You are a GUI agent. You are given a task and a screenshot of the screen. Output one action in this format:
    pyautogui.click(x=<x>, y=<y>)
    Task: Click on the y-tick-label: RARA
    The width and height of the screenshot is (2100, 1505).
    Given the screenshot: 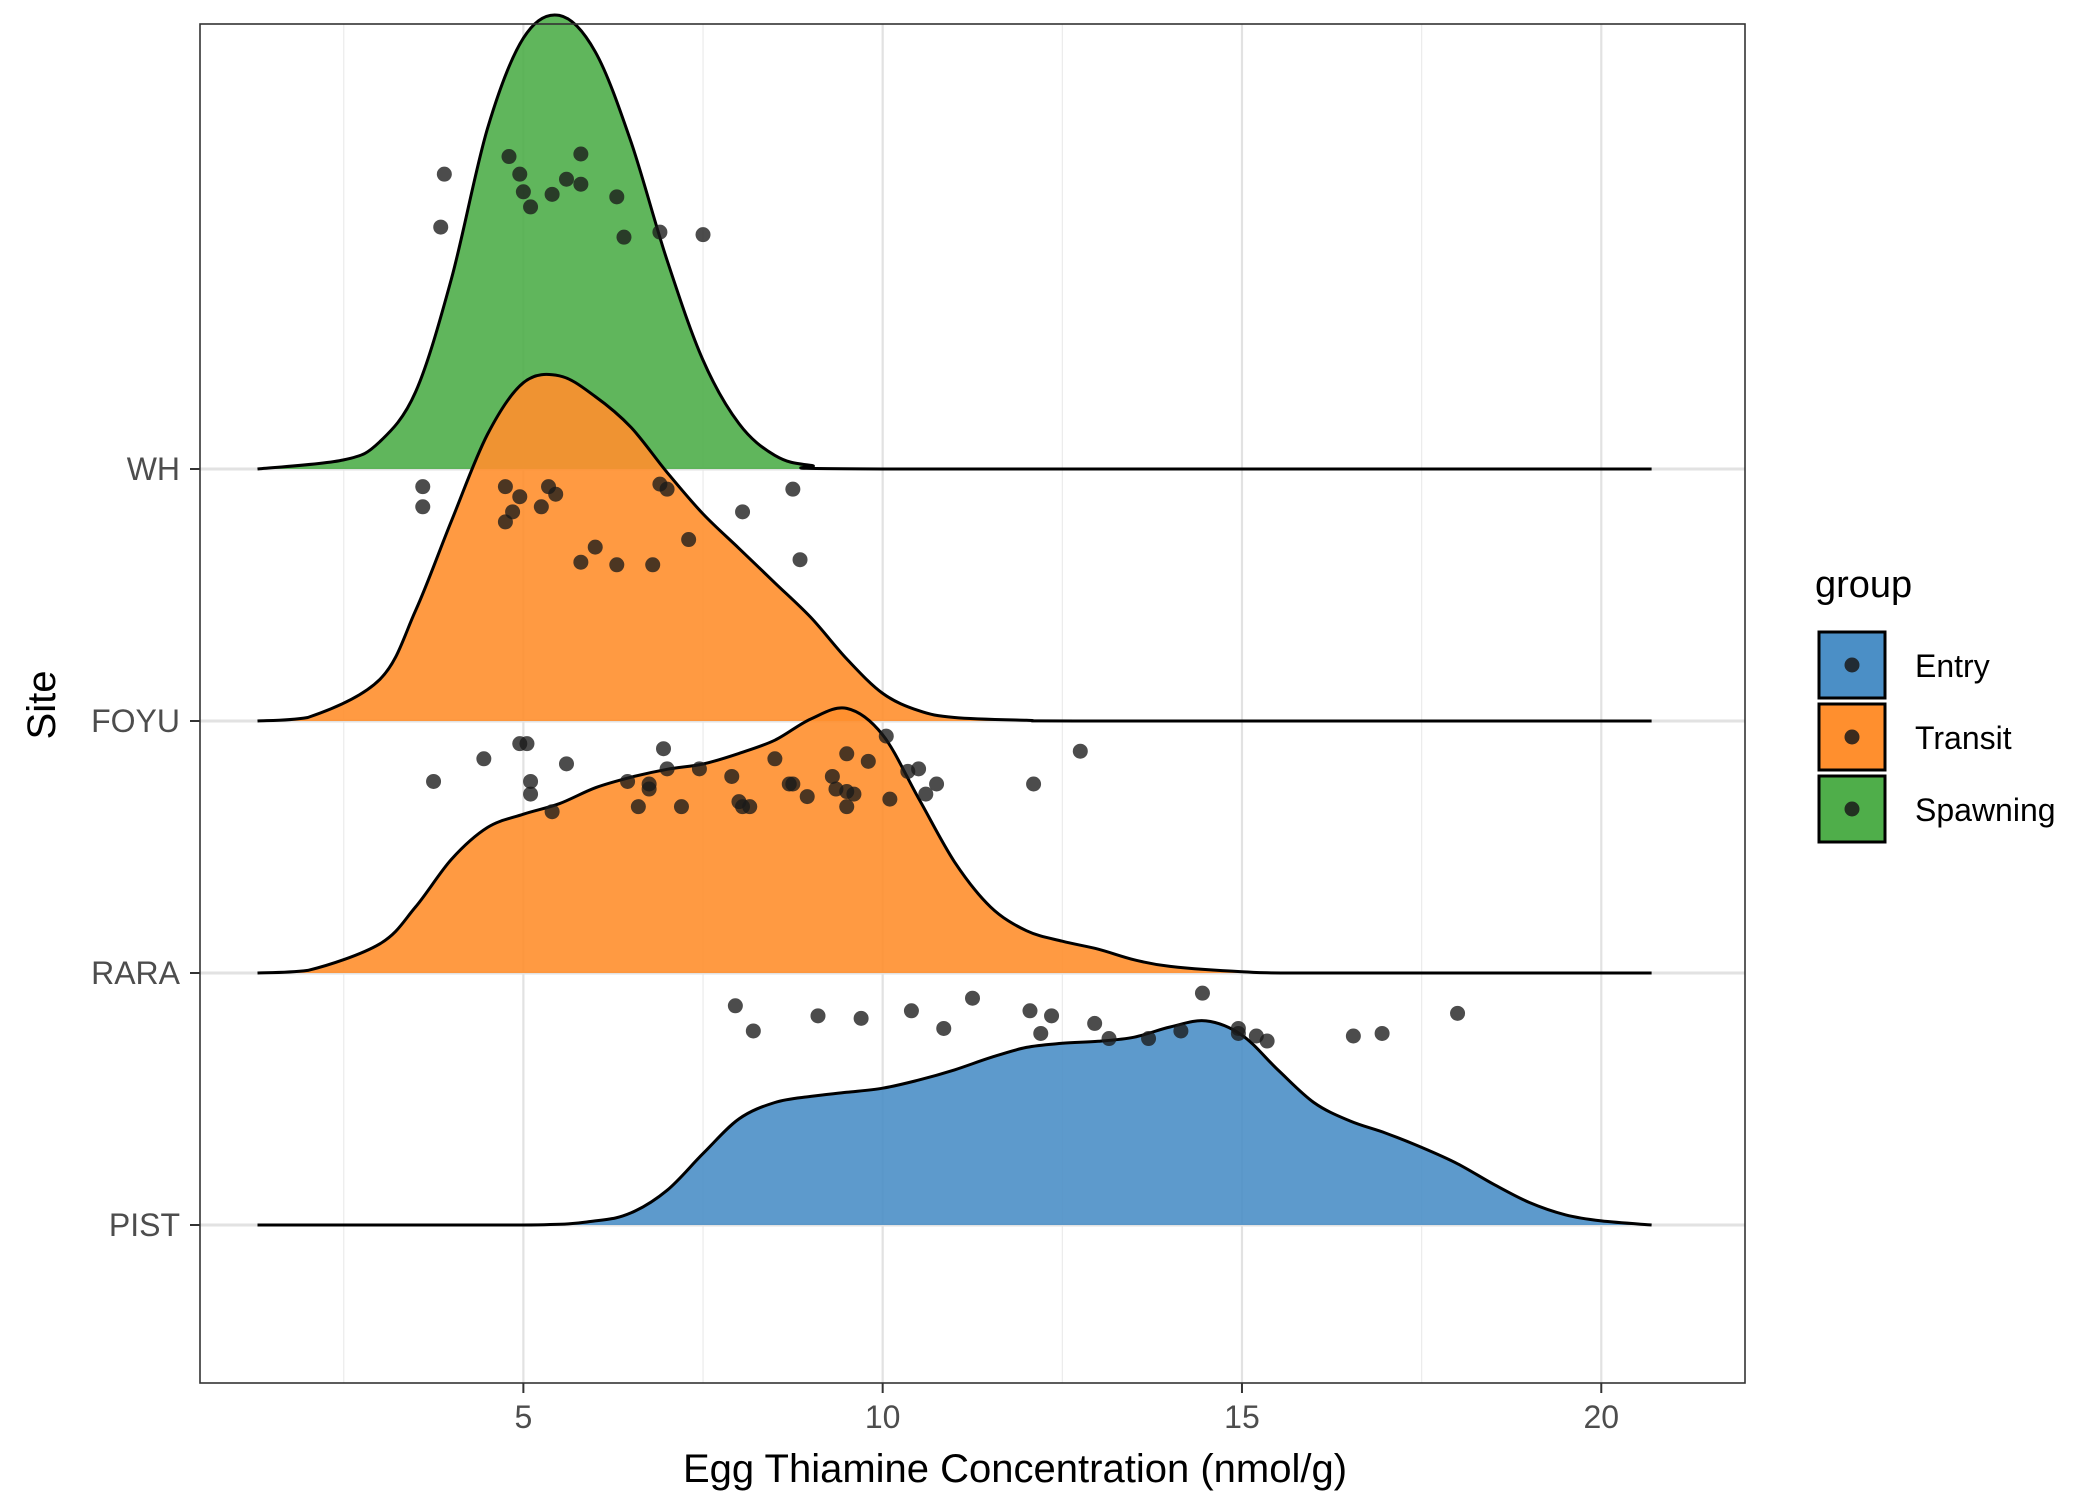 What is the action you would take?
    pyautogui.click(x=136, y=973)
    